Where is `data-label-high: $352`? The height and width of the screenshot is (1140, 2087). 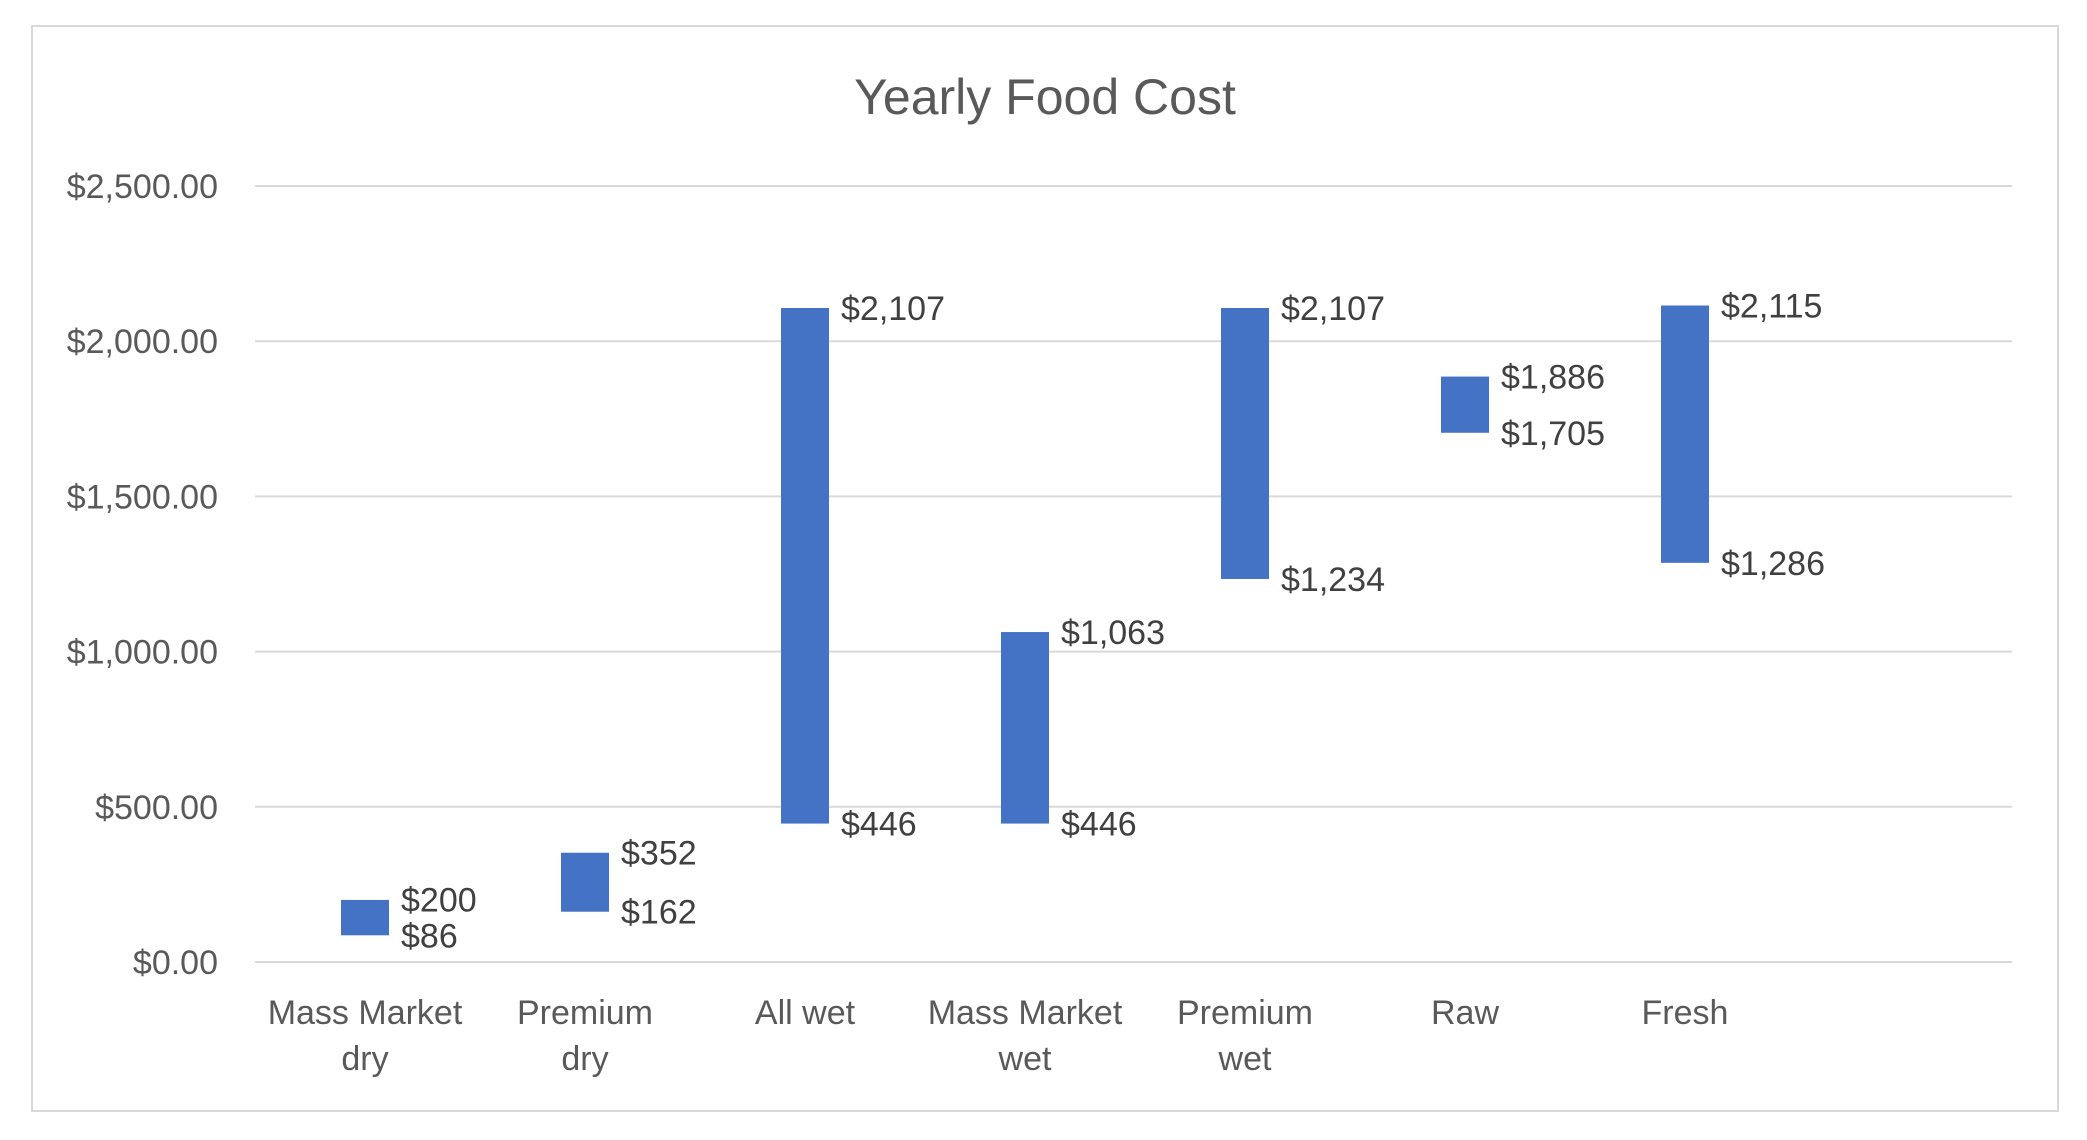 data-label-high: $352 is located at coordinates (659, 854).